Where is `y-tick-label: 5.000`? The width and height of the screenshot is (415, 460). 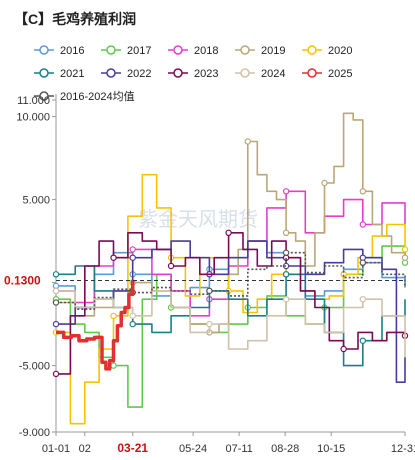
y-tick-label: 5.000 is located at coordinates (36, 201).